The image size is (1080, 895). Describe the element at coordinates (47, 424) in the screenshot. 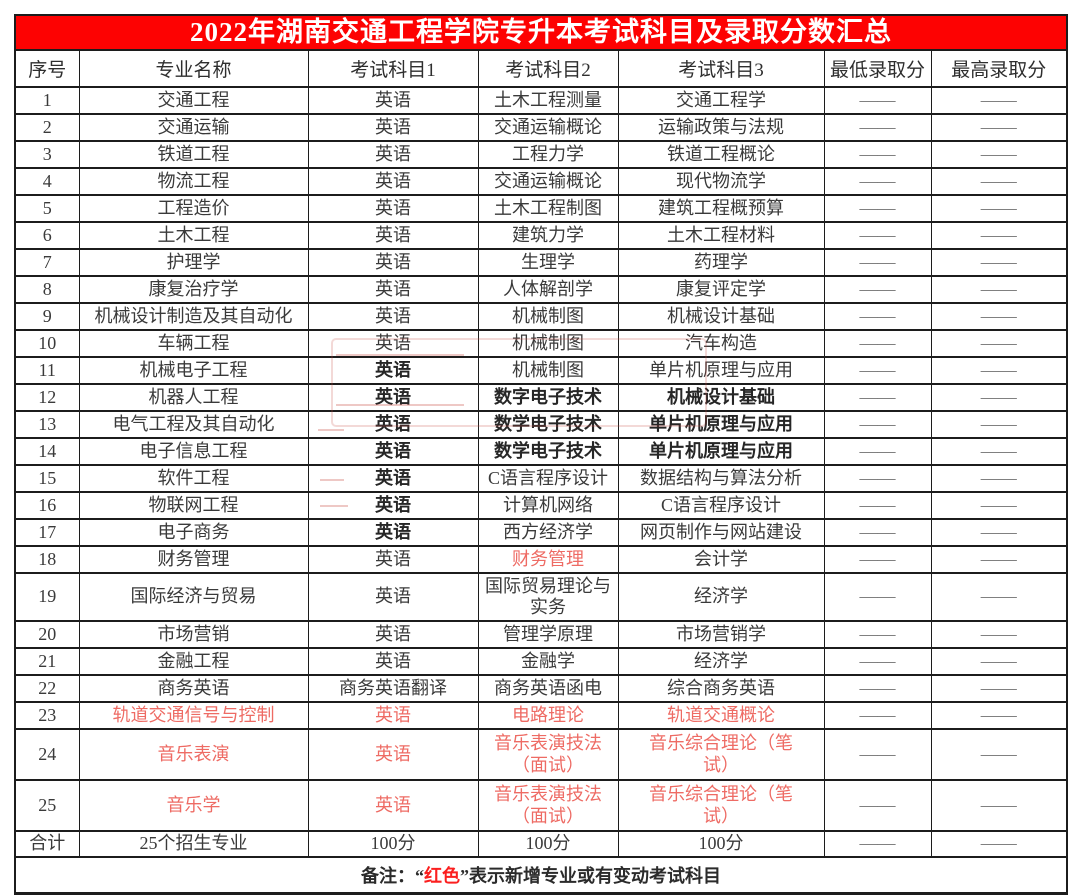

I see `row-number-cell: 13` at that location.